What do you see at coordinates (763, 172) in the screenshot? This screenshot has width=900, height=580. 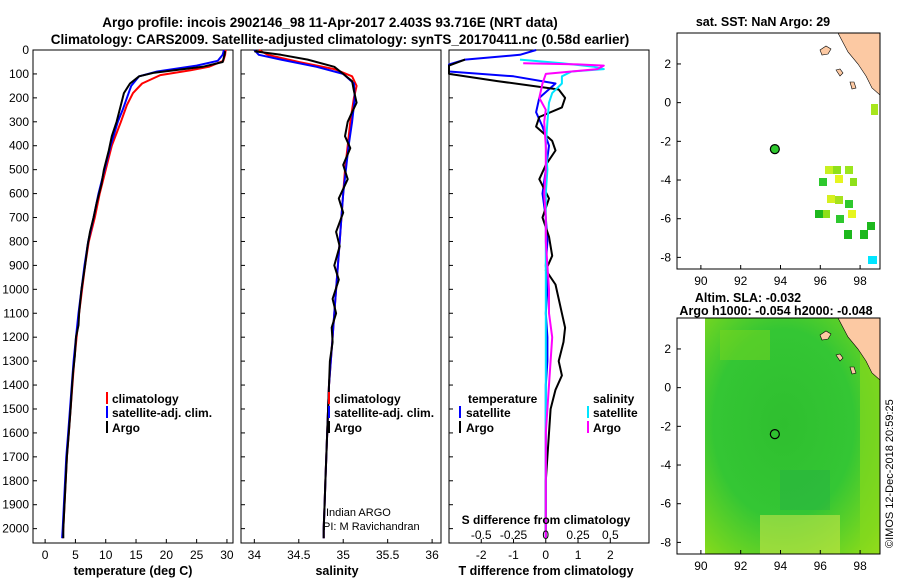 I see `sst-map-ticks: 90 92 94 96 98 2 0 -2 -4 -6 -8` at bounding box center [763, 172].